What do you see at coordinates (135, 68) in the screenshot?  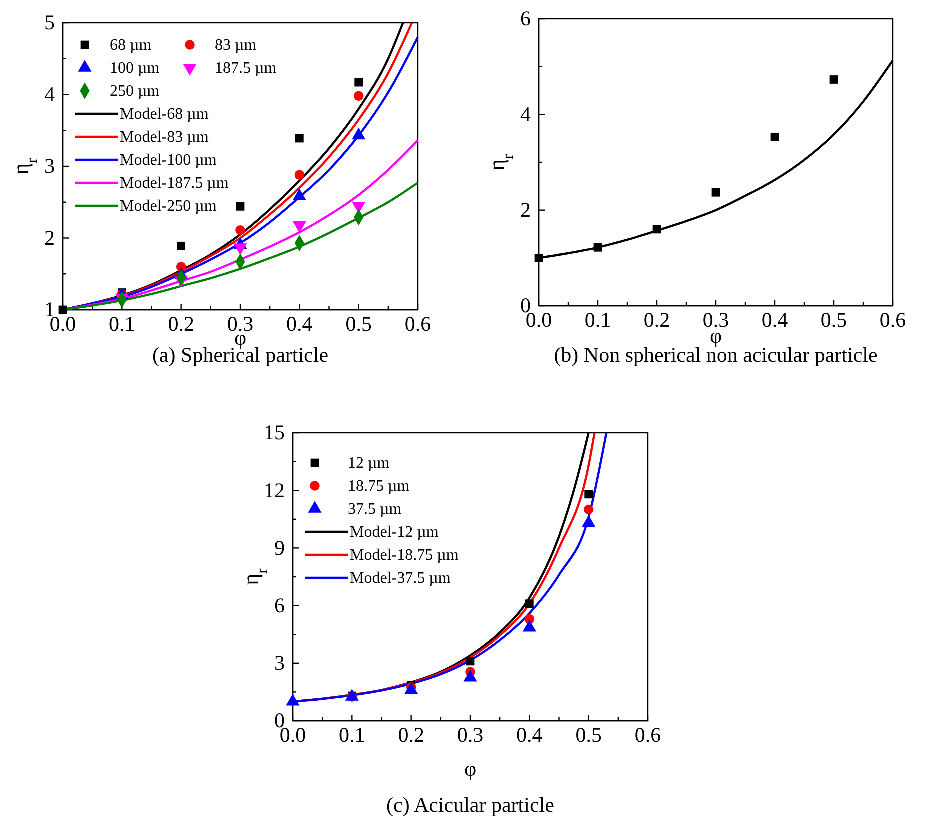 I see `legend-label: 100 µm` at bounding box center [135, 68].